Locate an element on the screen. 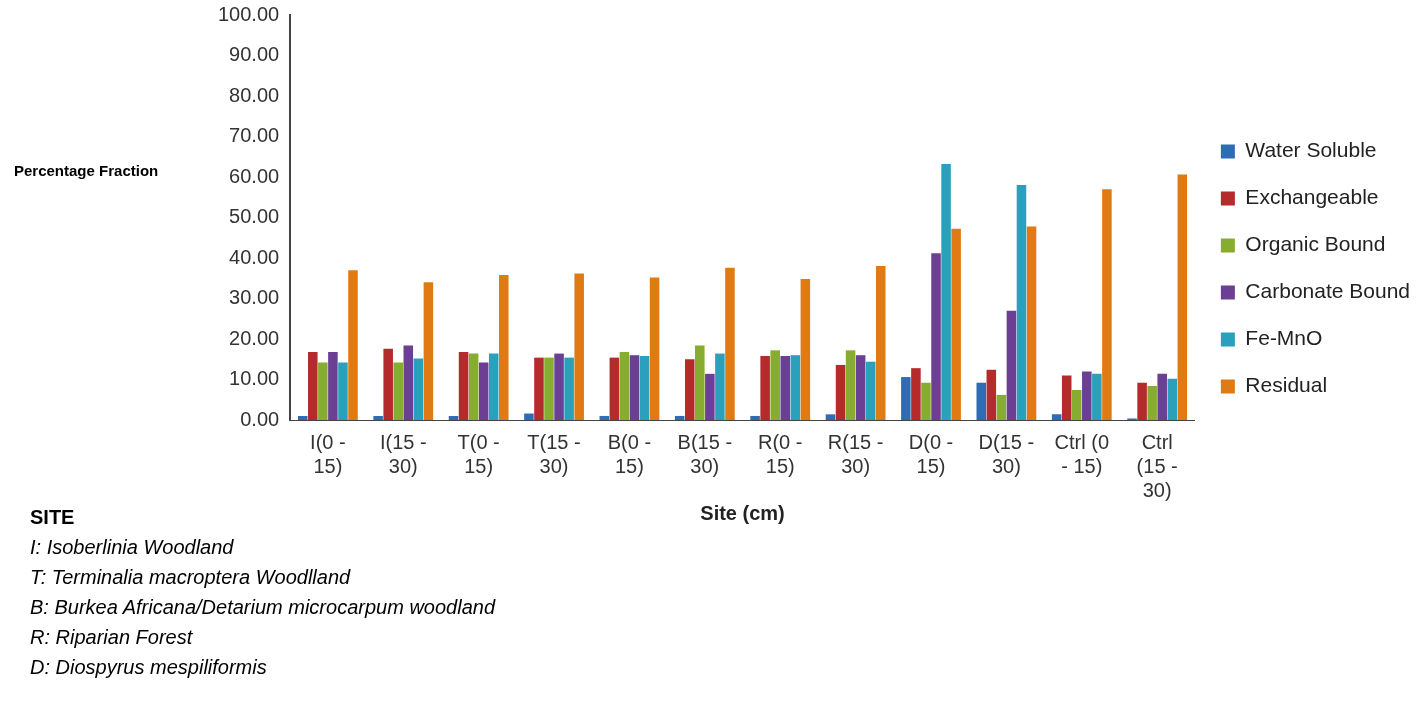  x-tick-label: R(0 - 15) is located at coordinates (780, 453).